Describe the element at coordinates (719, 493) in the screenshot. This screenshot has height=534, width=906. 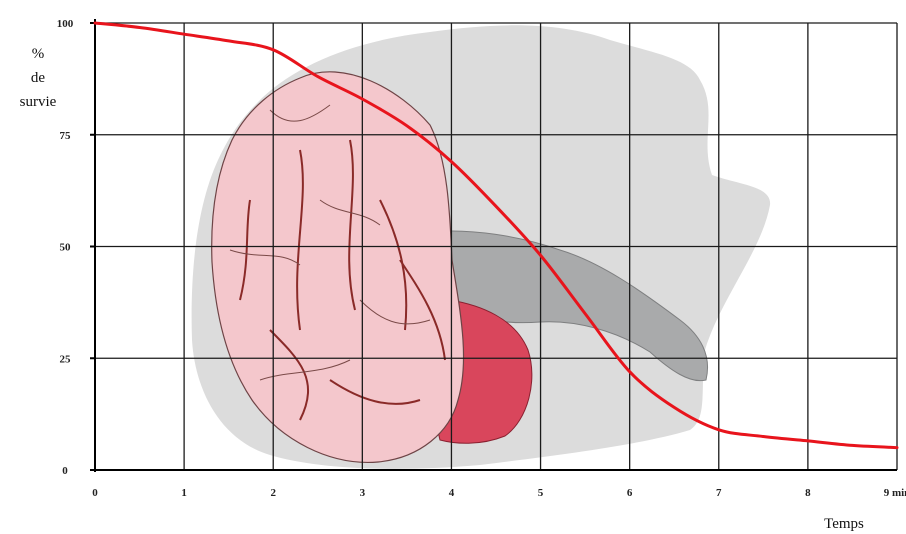
I see `x-tick-label: 7` at that location.